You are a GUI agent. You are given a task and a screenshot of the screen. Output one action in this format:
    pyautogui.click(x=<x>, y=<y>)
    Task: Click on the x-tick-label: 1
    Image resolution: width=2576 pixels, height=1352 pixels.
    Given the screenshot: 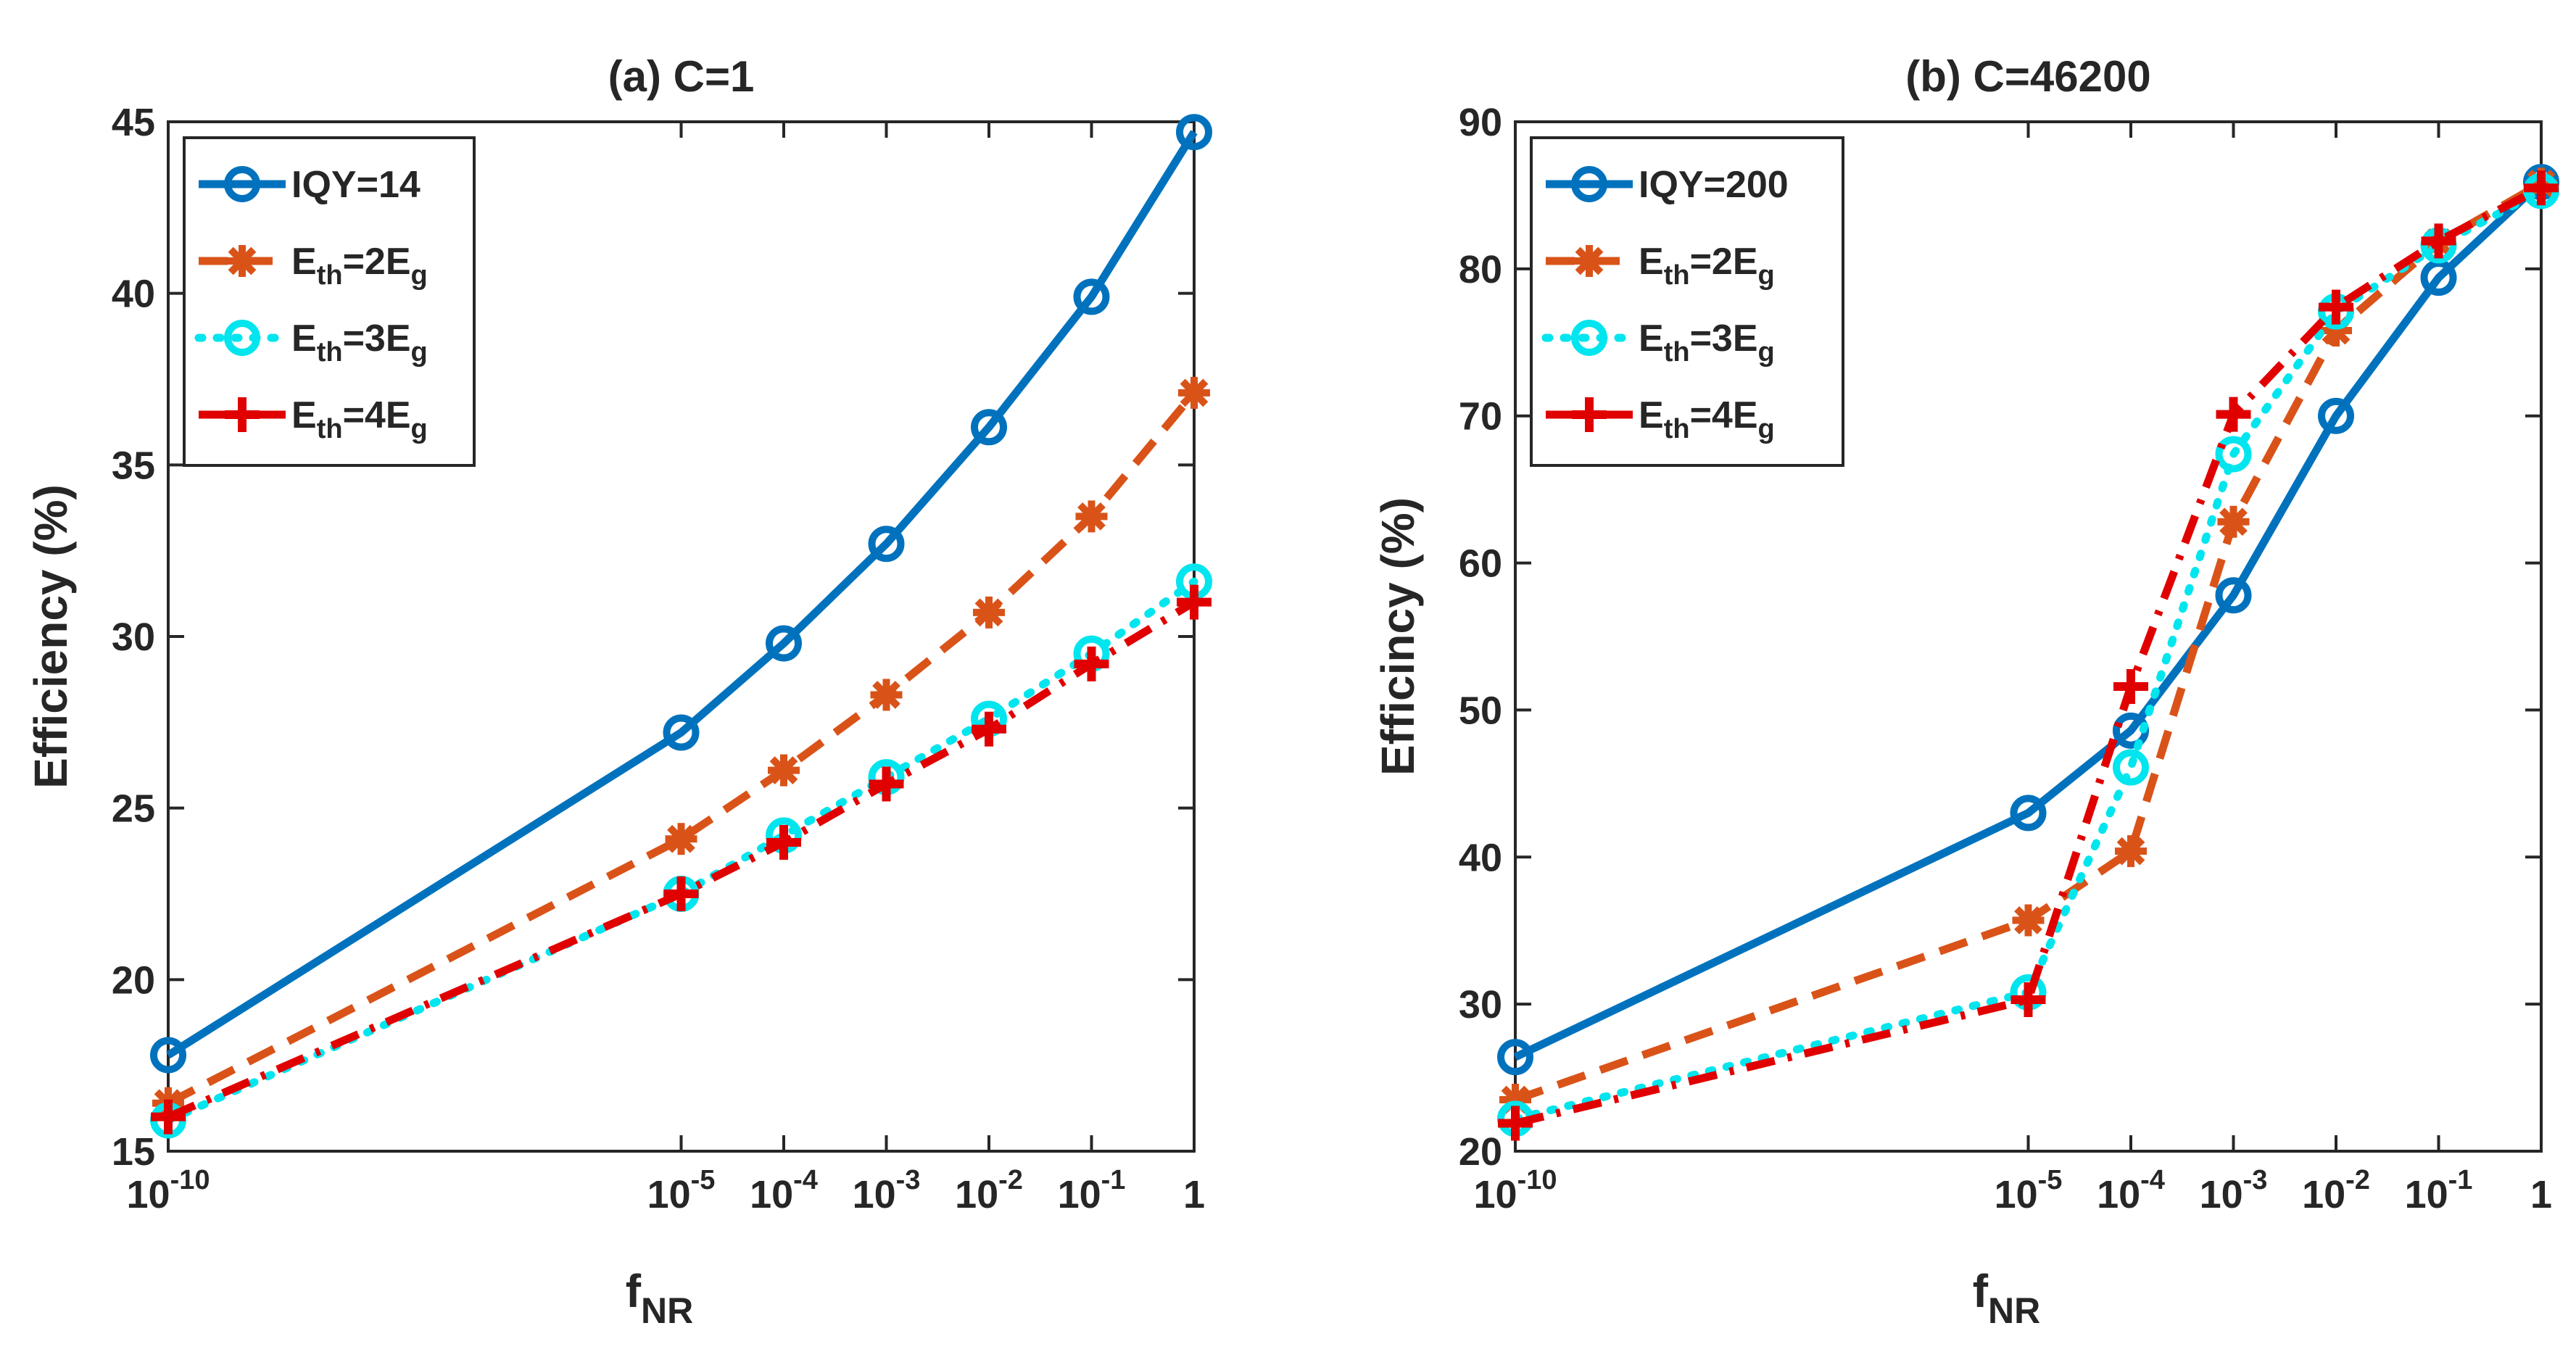 What is the action you would take?
    pyautogui.click(x=2541, y=1194)
    